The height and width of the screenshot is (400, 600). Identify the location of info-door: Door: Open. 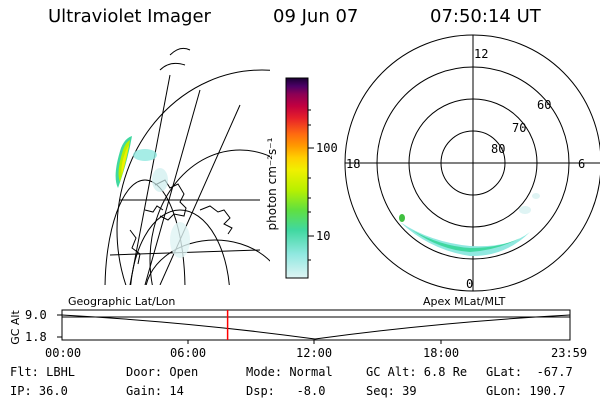
(162, 372).